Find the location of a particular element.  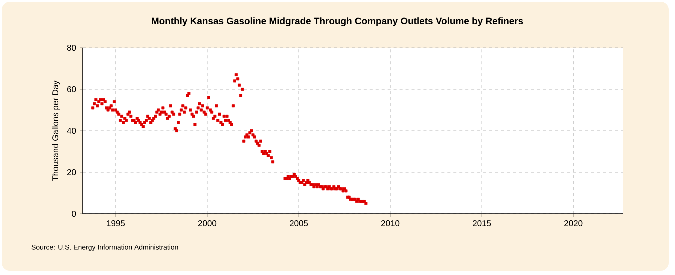

x-tick-label: 2005 is located at coordinates (299, 223).